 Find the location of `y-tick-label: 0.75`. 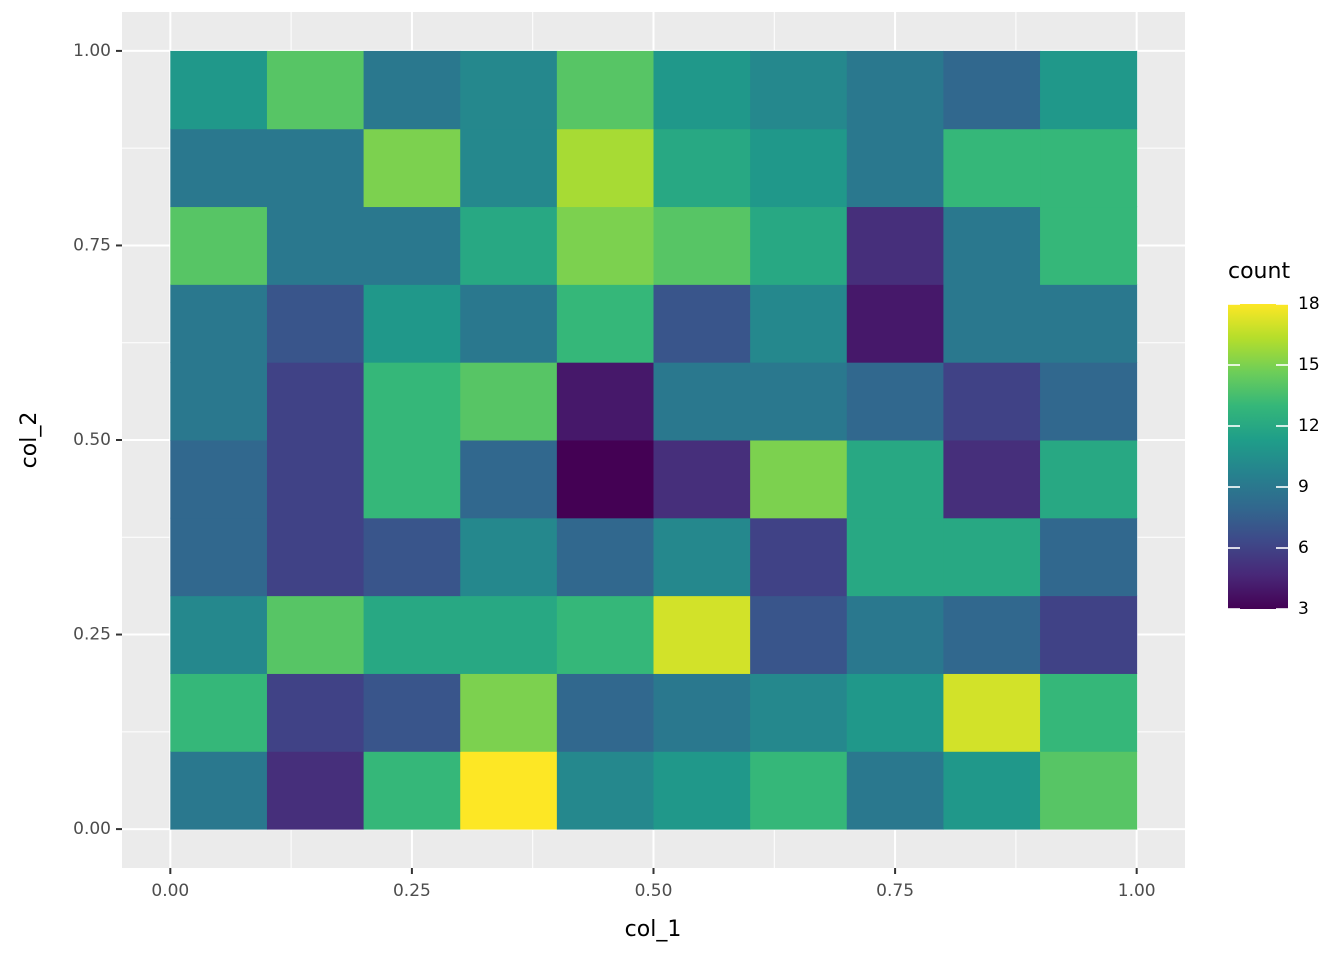

y-tick-label: 0.75 is located at coordinates (92, 245).